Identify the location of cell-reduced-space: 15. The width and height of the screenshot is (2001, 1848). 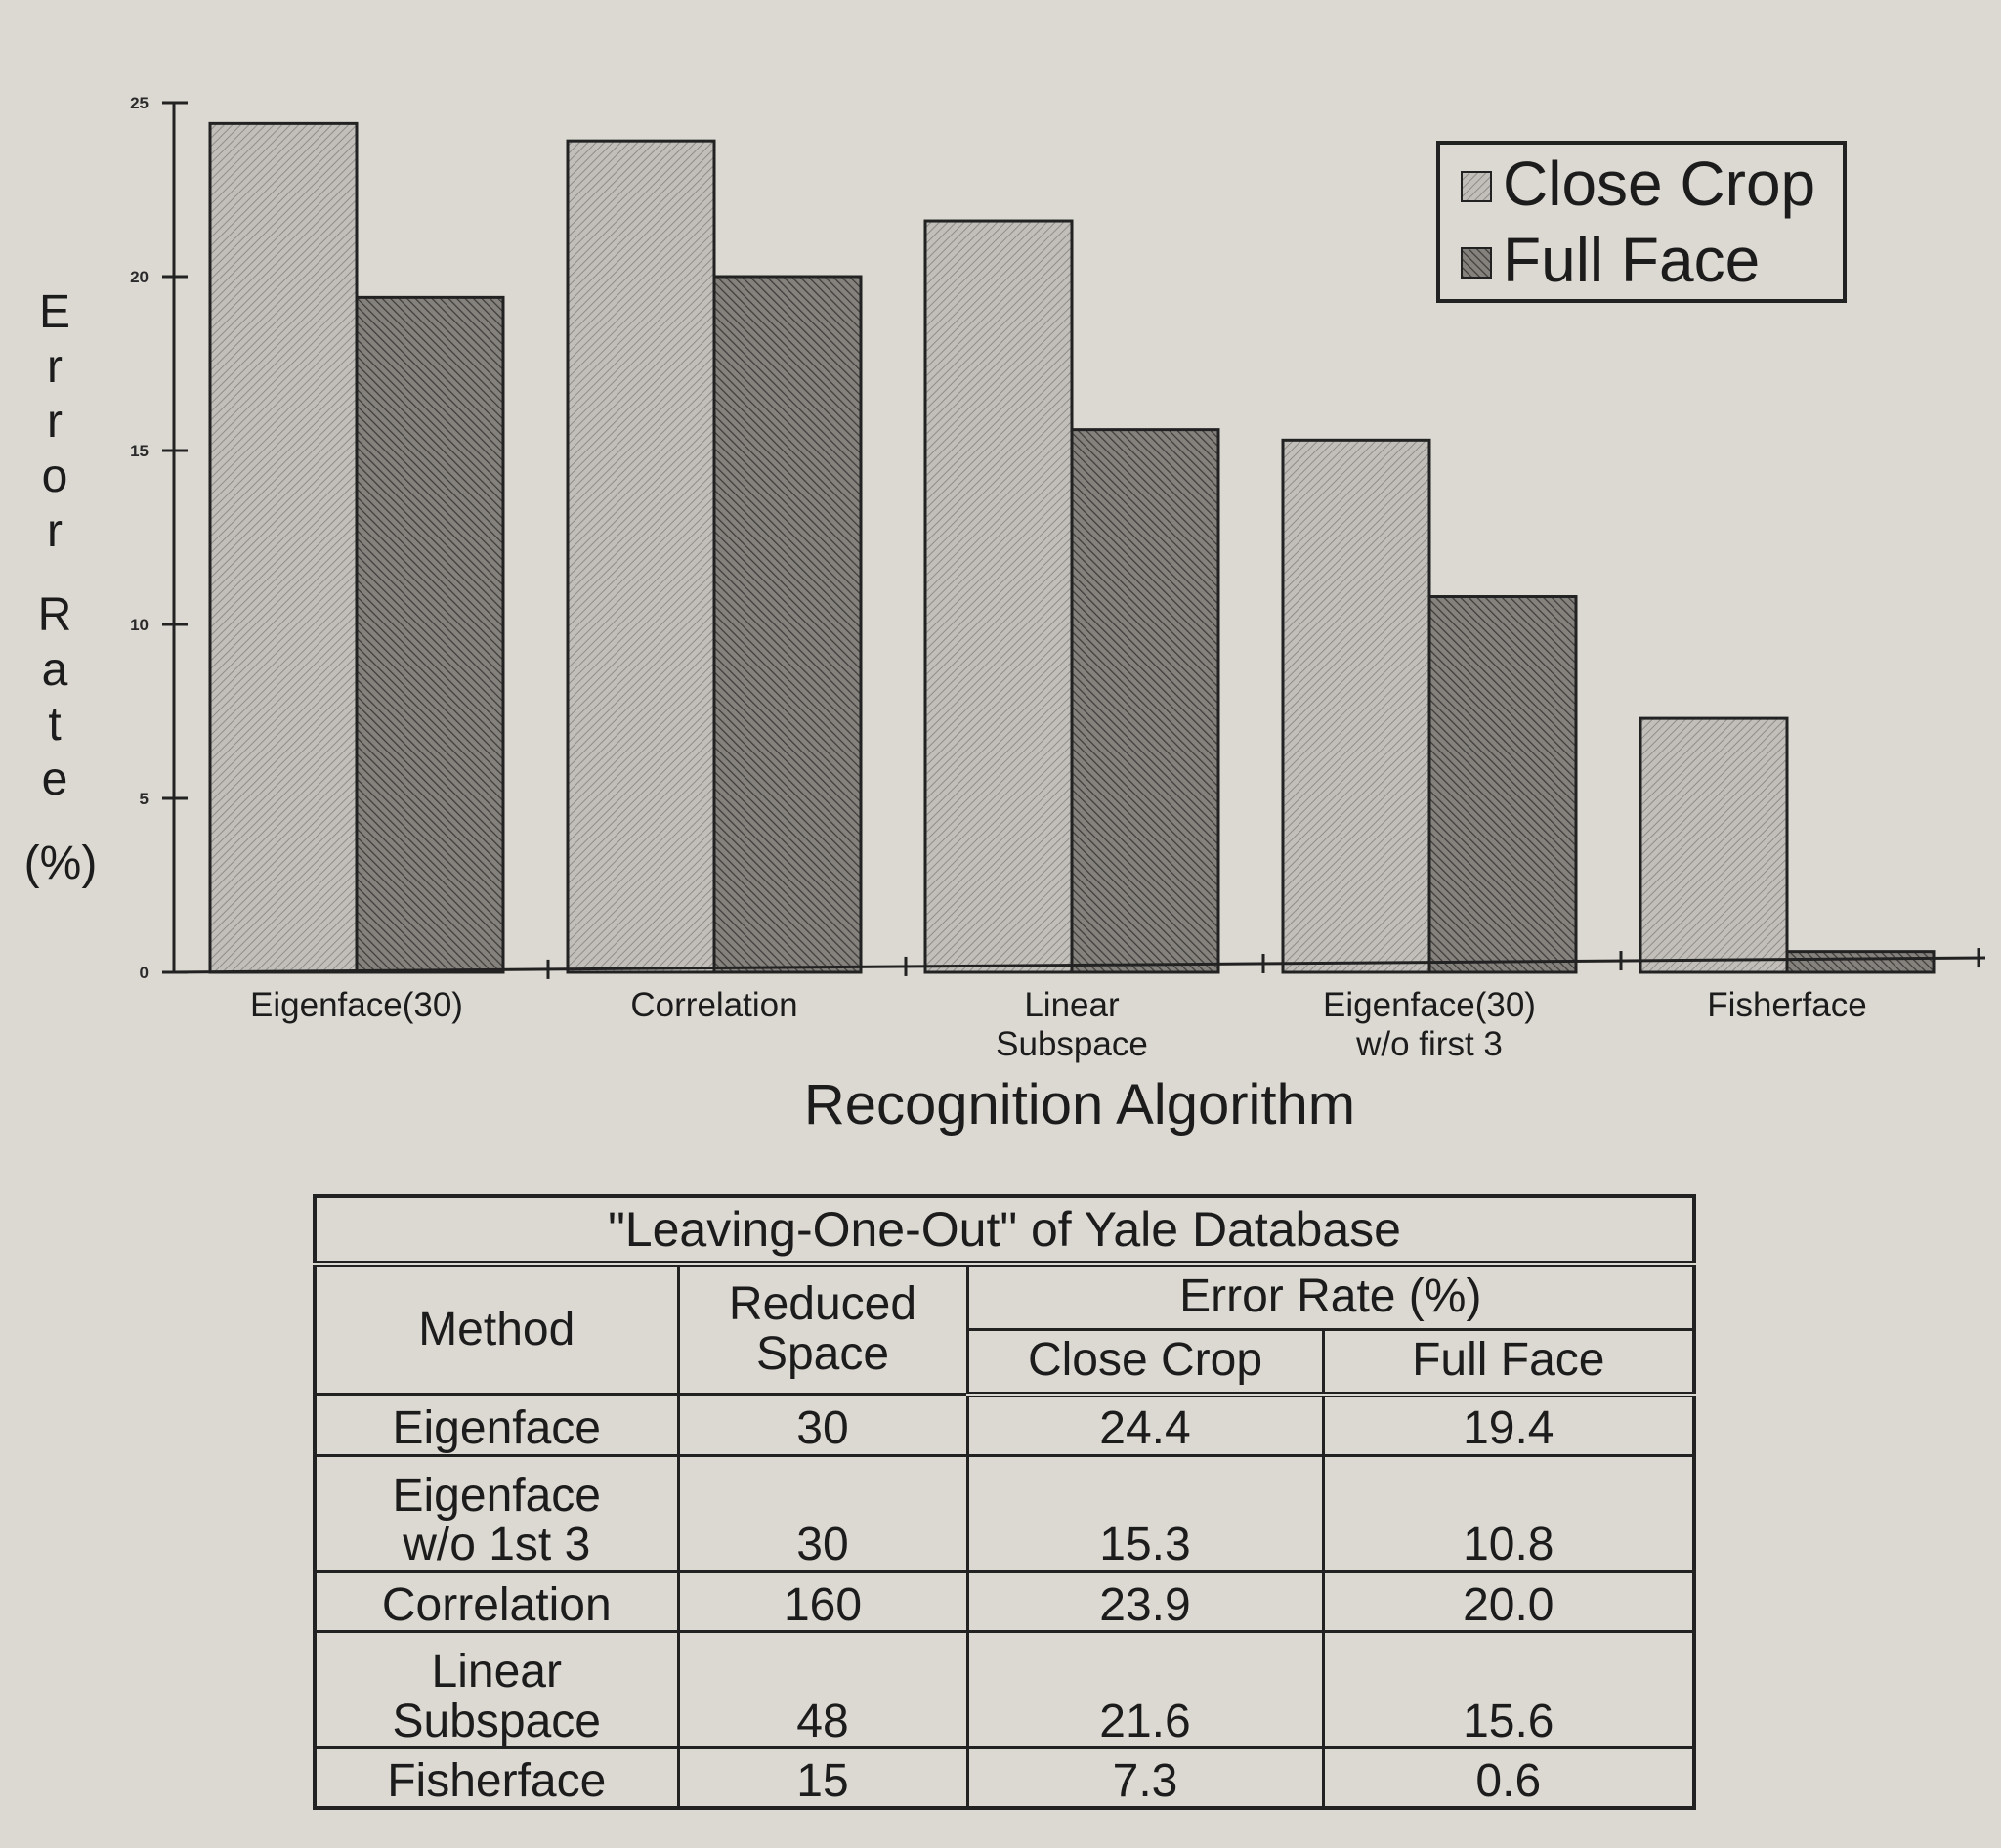
(822, 1777).